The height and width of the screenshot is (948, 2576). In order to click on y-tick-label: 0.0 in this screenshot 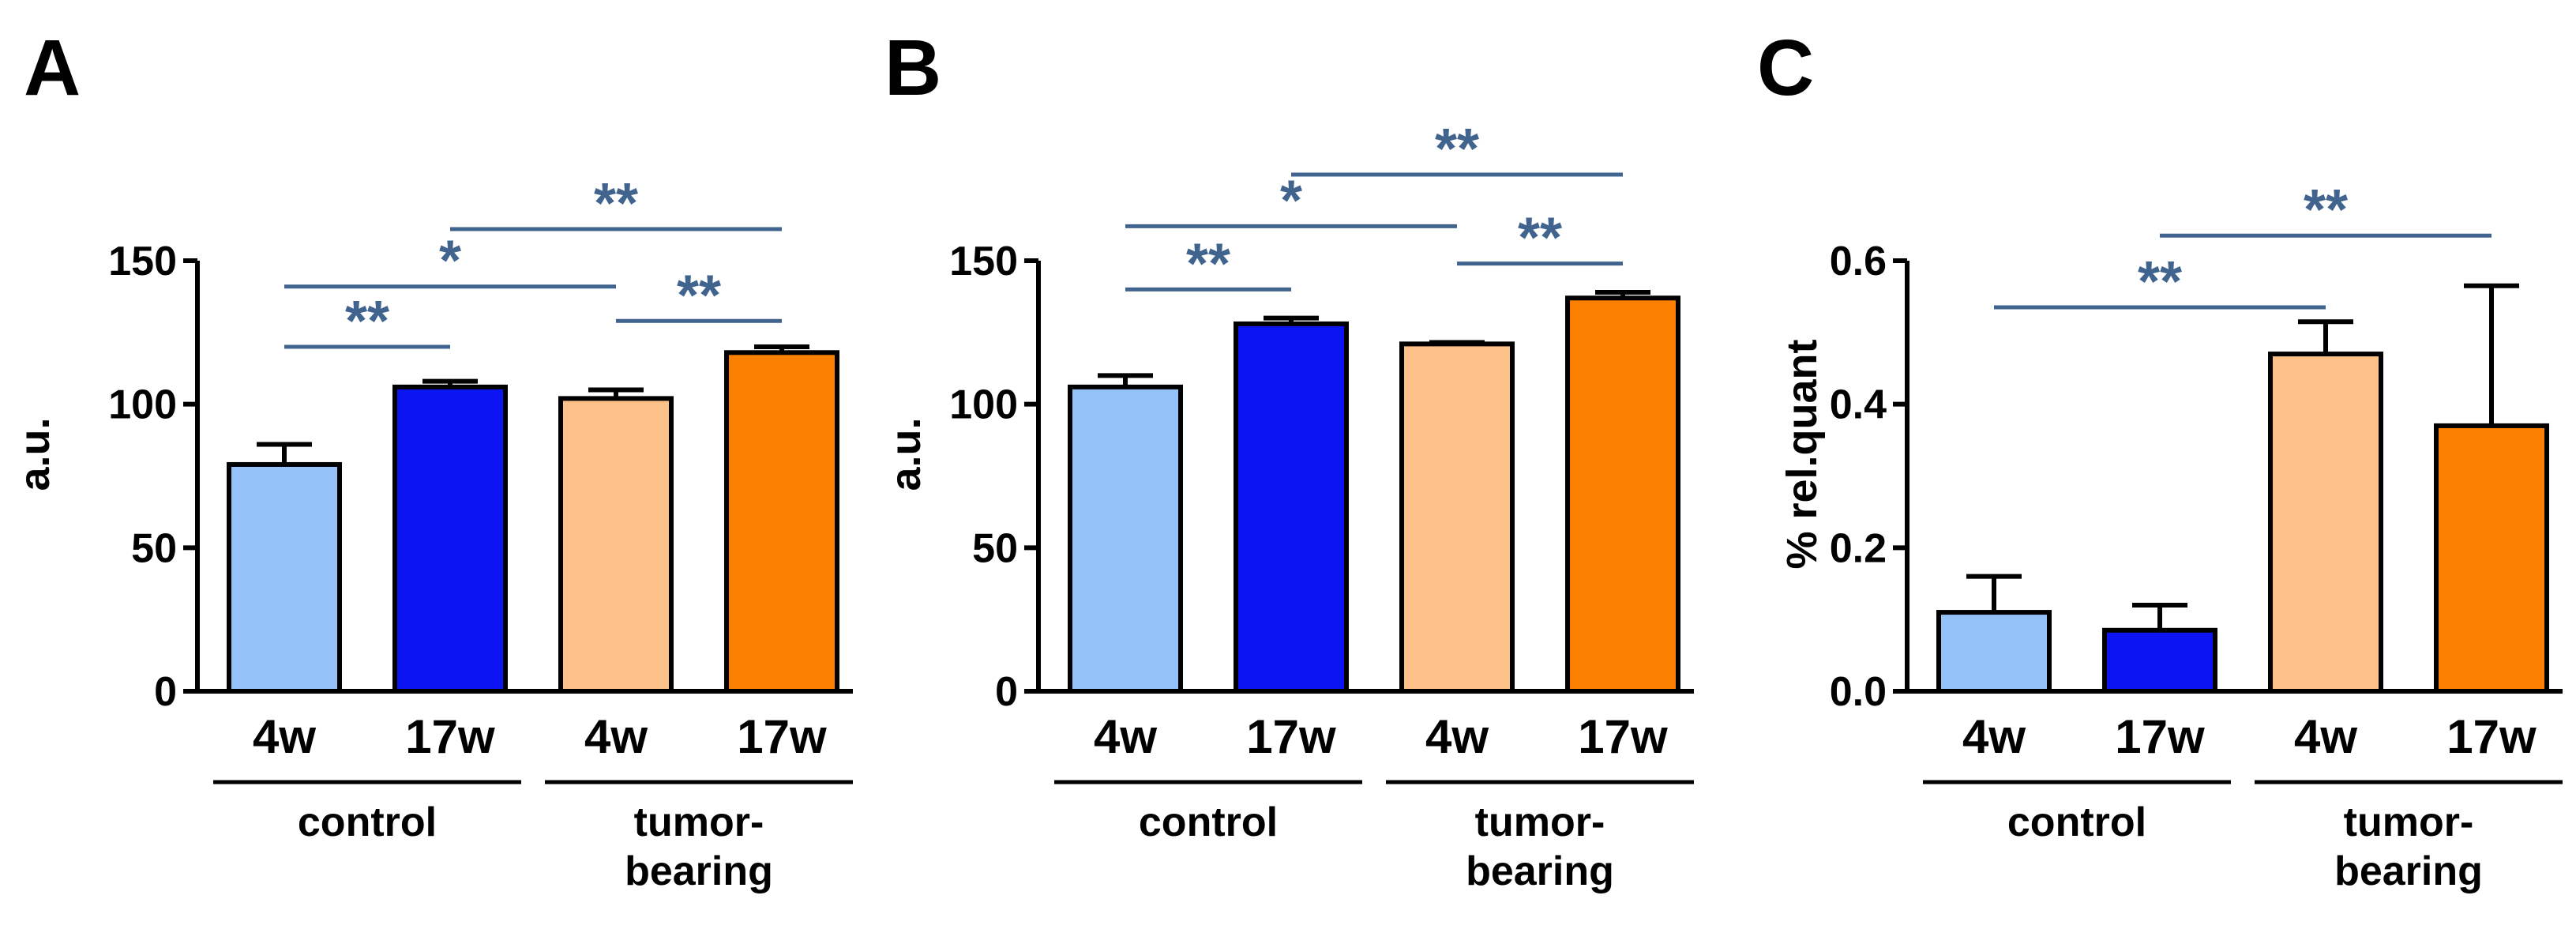, I will do `click(1858, 692)`.